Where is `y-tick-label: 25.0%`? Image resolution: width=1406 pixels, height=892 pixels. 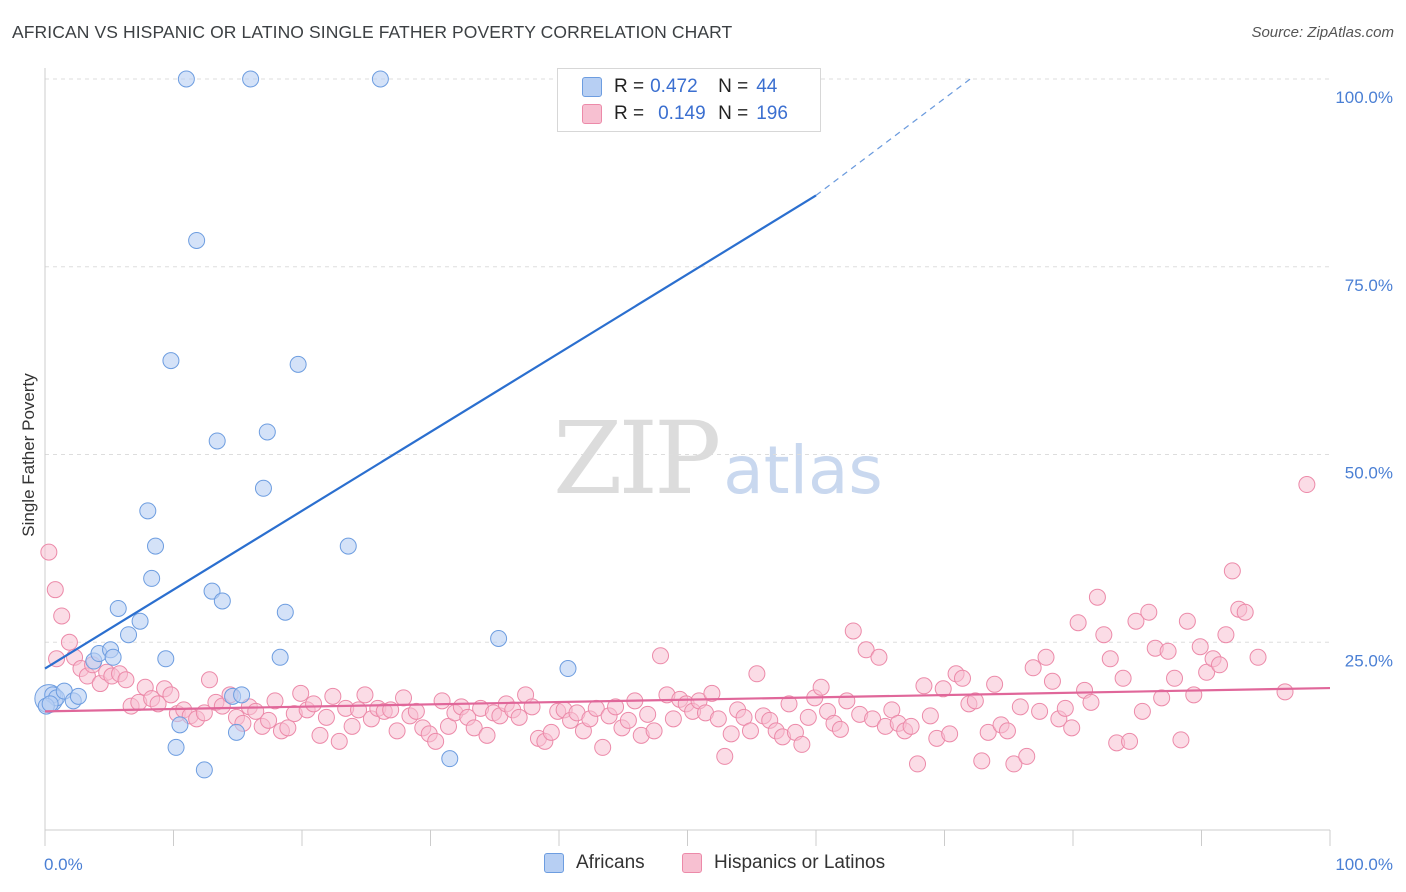 y-tick-label: 25.0% is located at coordinates (1369, 660).